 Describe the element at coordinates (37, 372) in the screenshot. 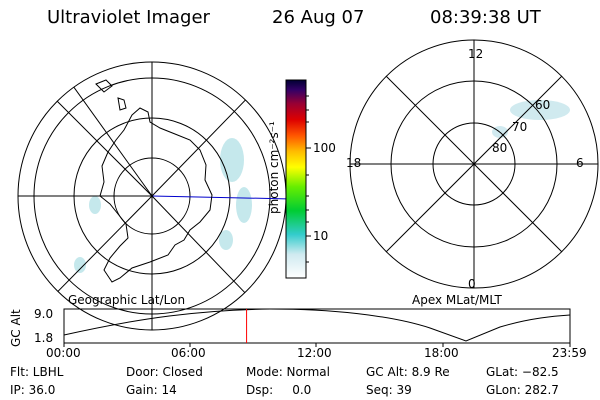

I see `status-filter: Flt: LBHL` at that location.